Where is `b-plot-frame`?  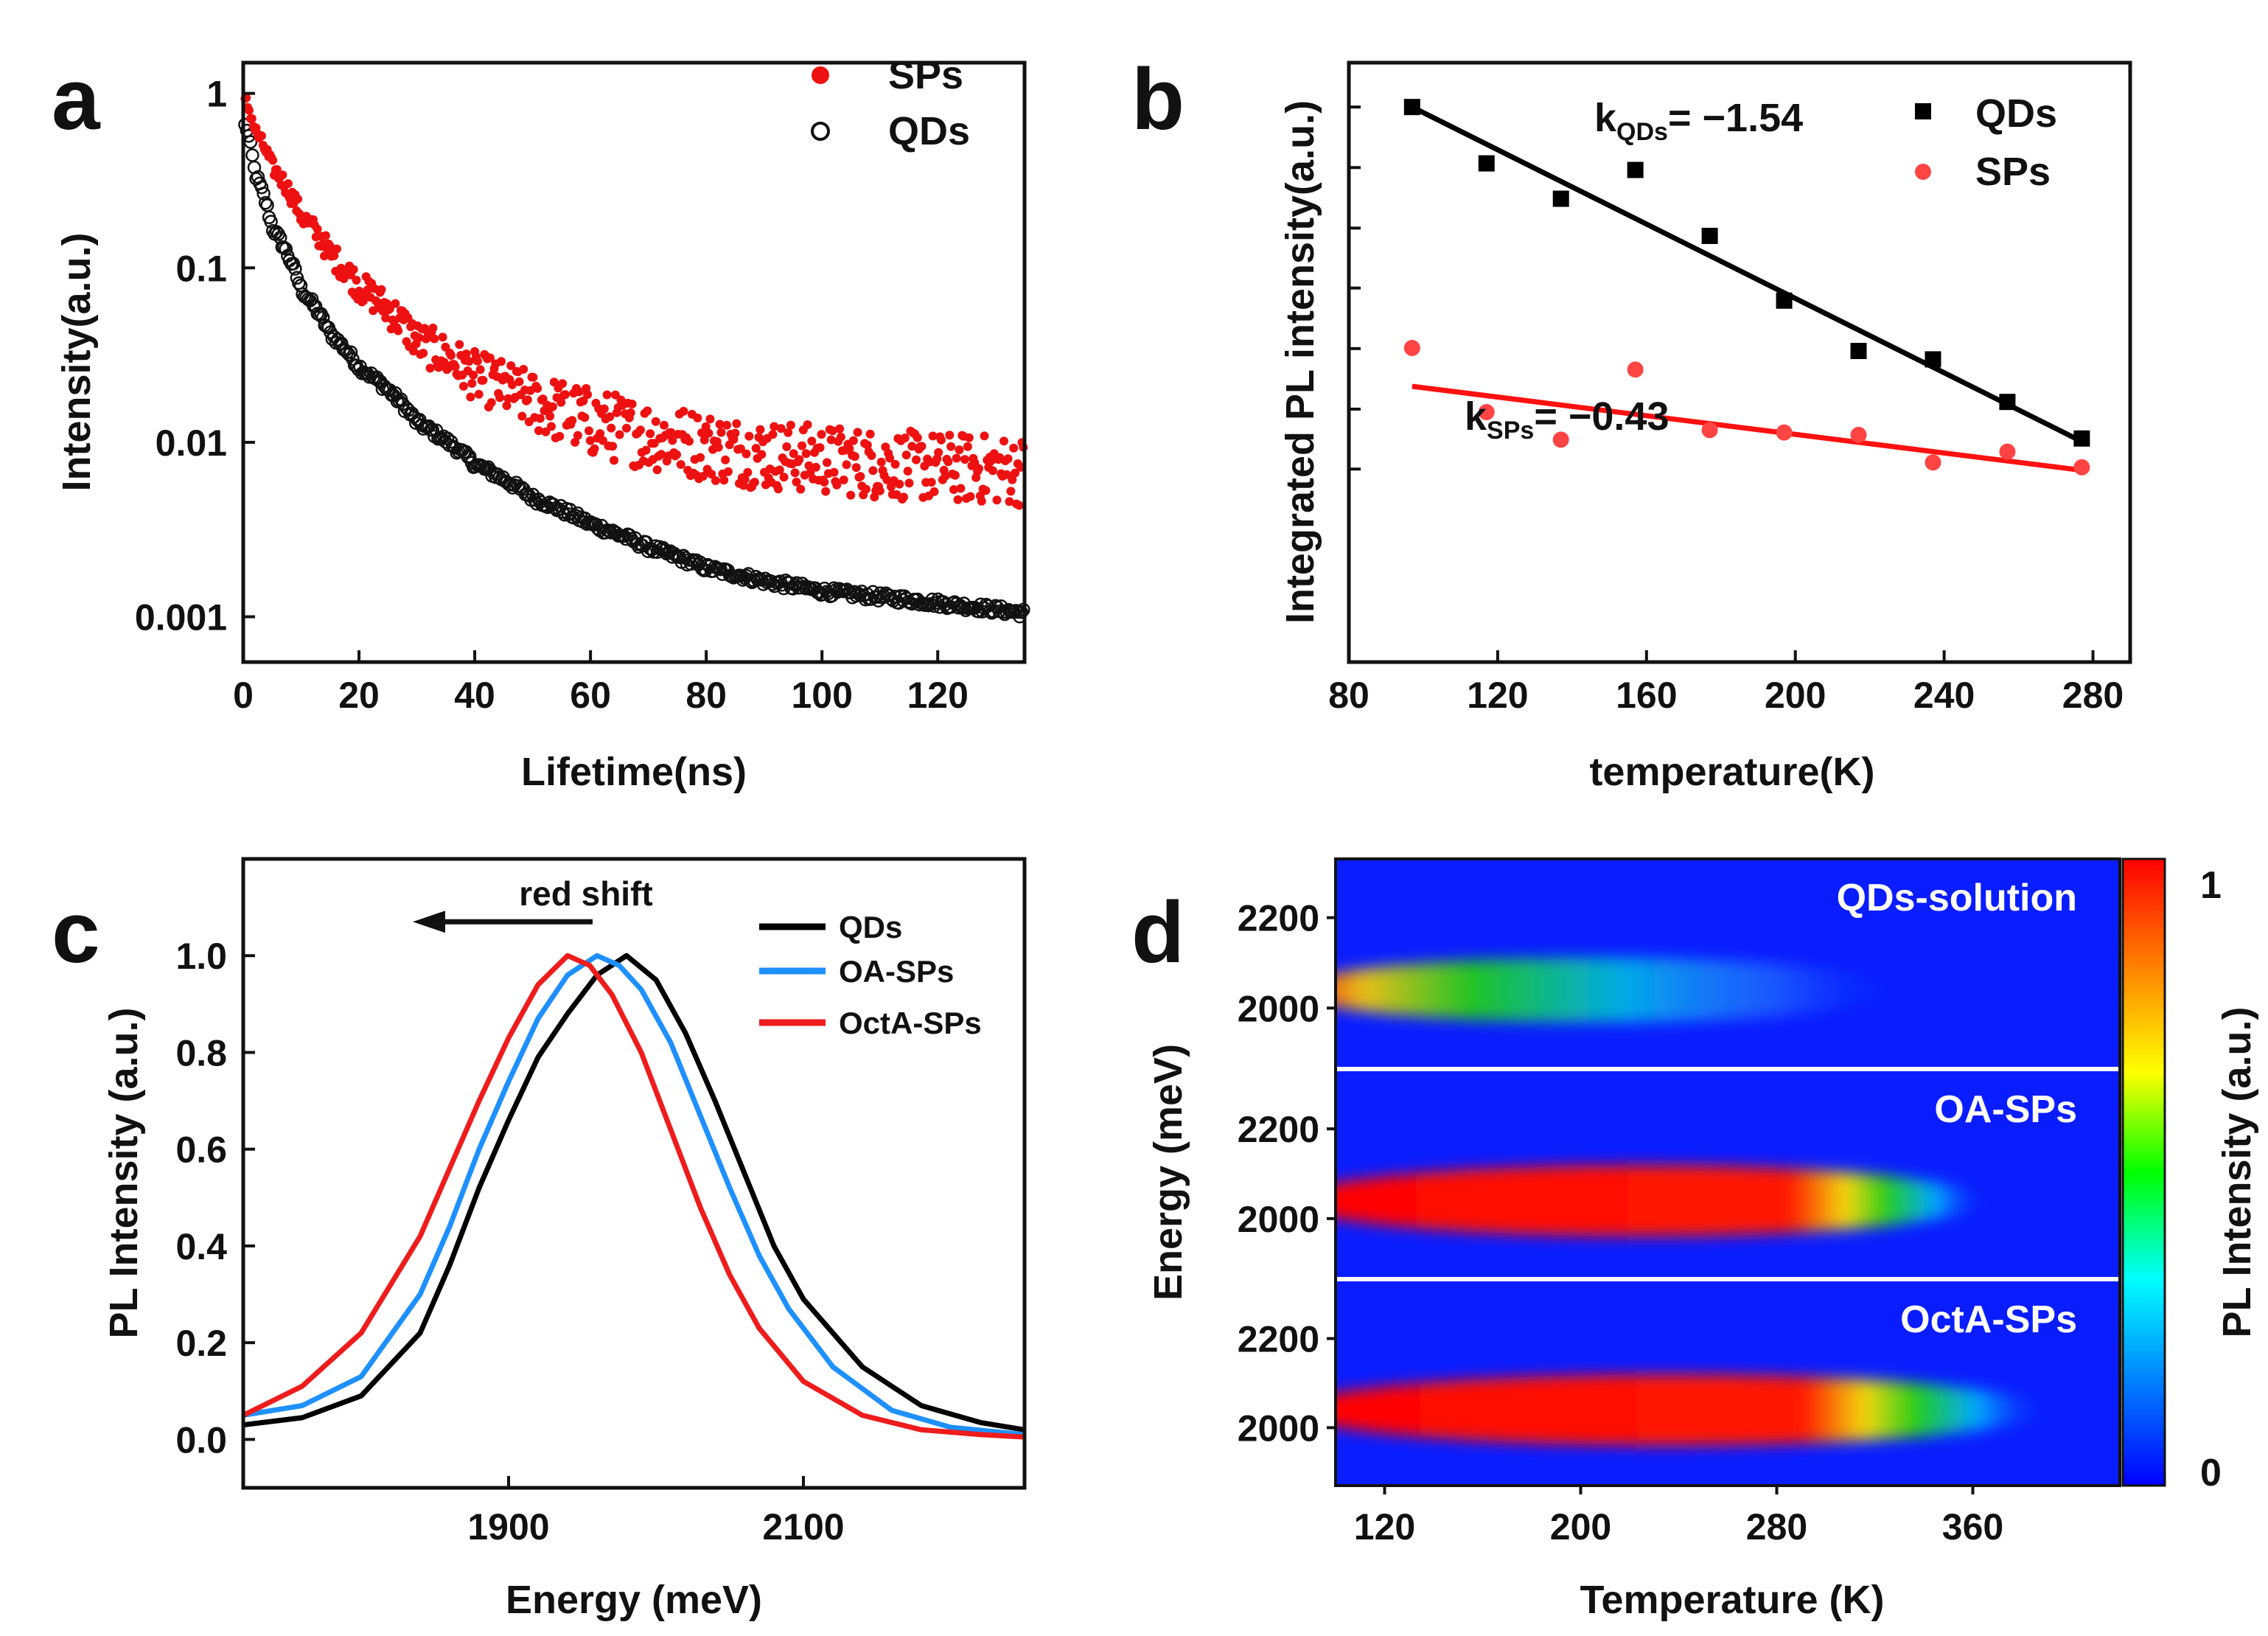 b-plot-frame is located at coordinates (1739, 362).